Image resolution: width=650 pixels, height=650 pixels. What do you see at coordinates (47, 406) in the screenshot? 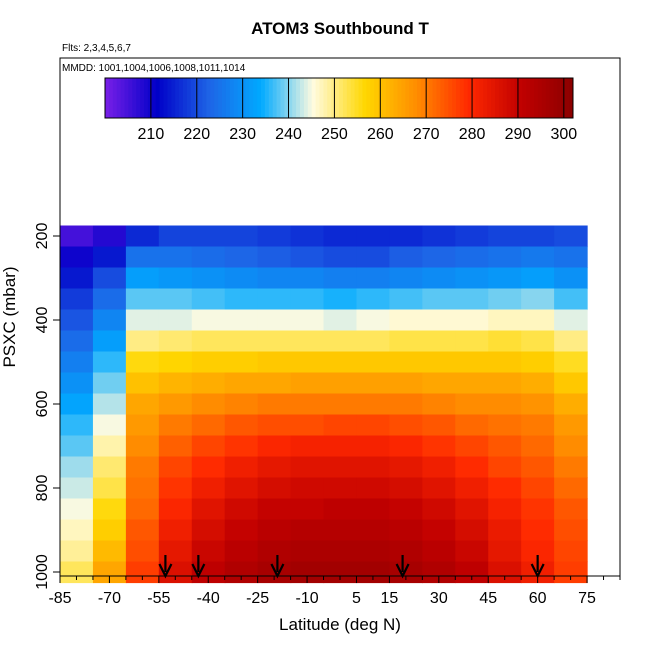
I see `y-axis: 200 400 600 800 1000` at bounding box center [47, 406].